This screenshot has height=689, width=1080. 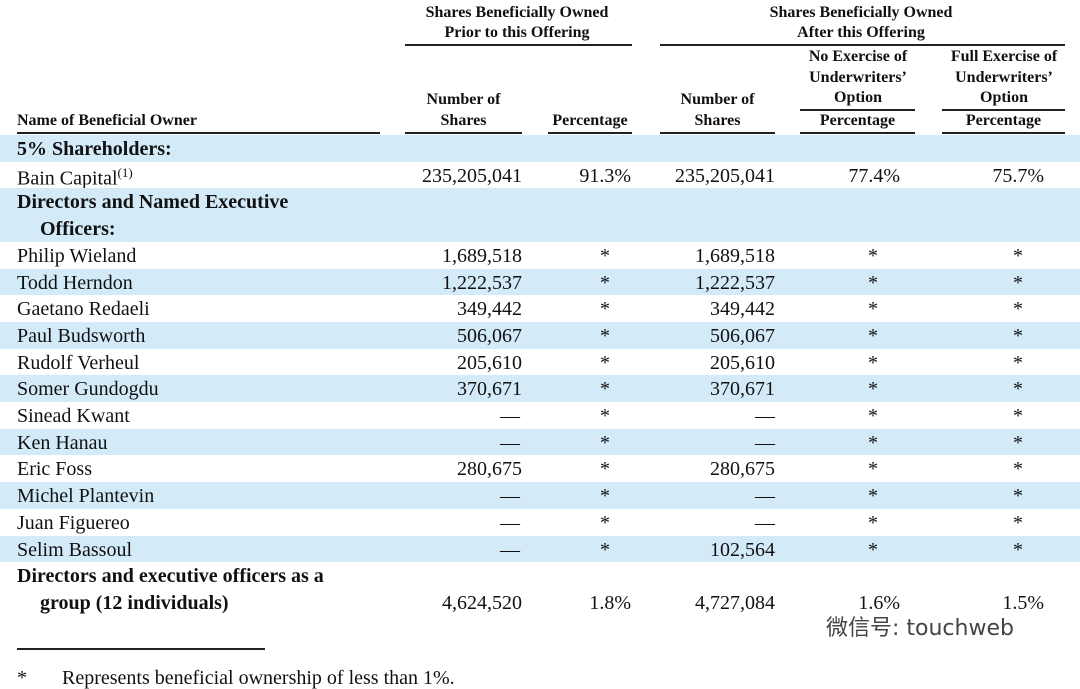 What do you see at coordinates (75, 549) in the screenshot?
I see `owner-name: Selim Bassoul` at bounding box center [75, 549].